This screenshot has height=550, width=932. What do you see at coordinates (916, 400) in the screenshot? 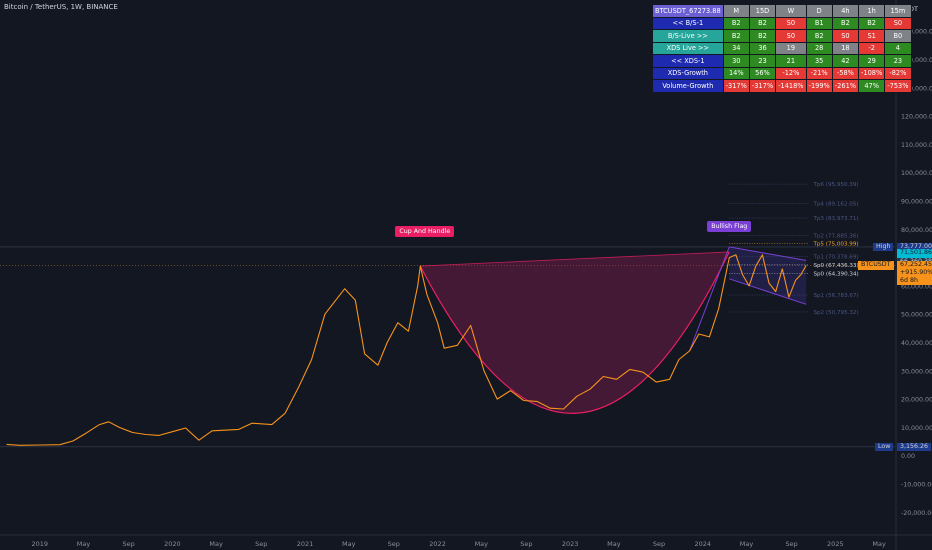
I see `y-tick-label: 20,000.00` at bounding box center [916, 400].